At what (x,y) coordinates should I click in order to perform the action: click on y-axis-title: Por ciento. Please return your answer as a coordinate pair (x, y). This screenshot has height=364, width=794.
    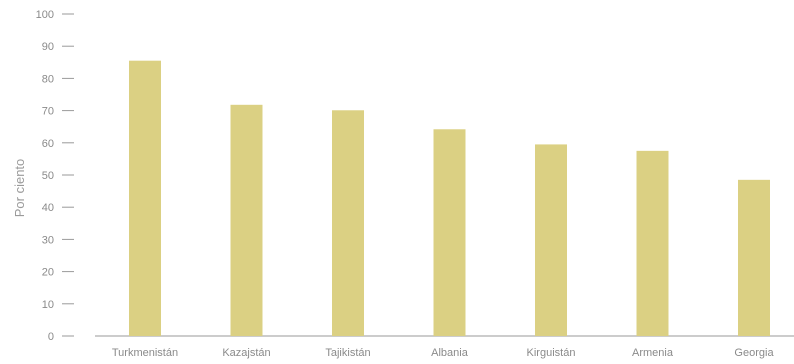
    Looking at the image, I should click on (19, 188).